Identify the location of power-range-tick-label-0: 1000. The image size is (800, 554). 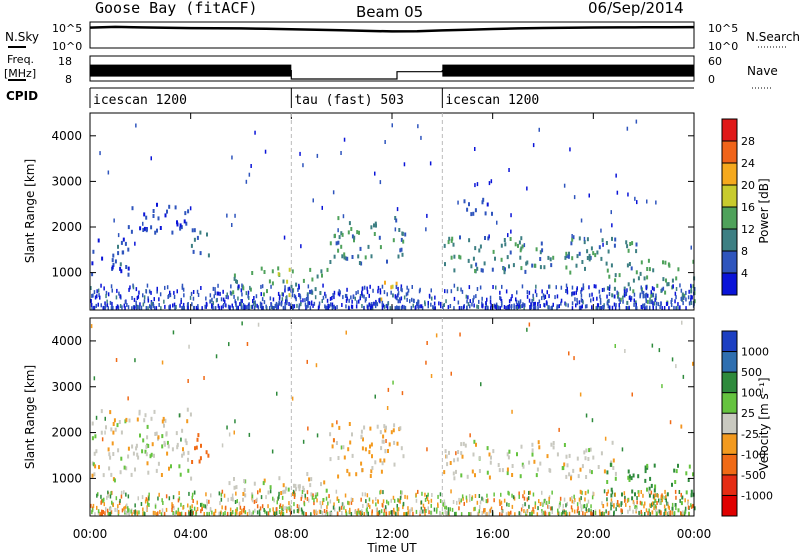
(66, 273).